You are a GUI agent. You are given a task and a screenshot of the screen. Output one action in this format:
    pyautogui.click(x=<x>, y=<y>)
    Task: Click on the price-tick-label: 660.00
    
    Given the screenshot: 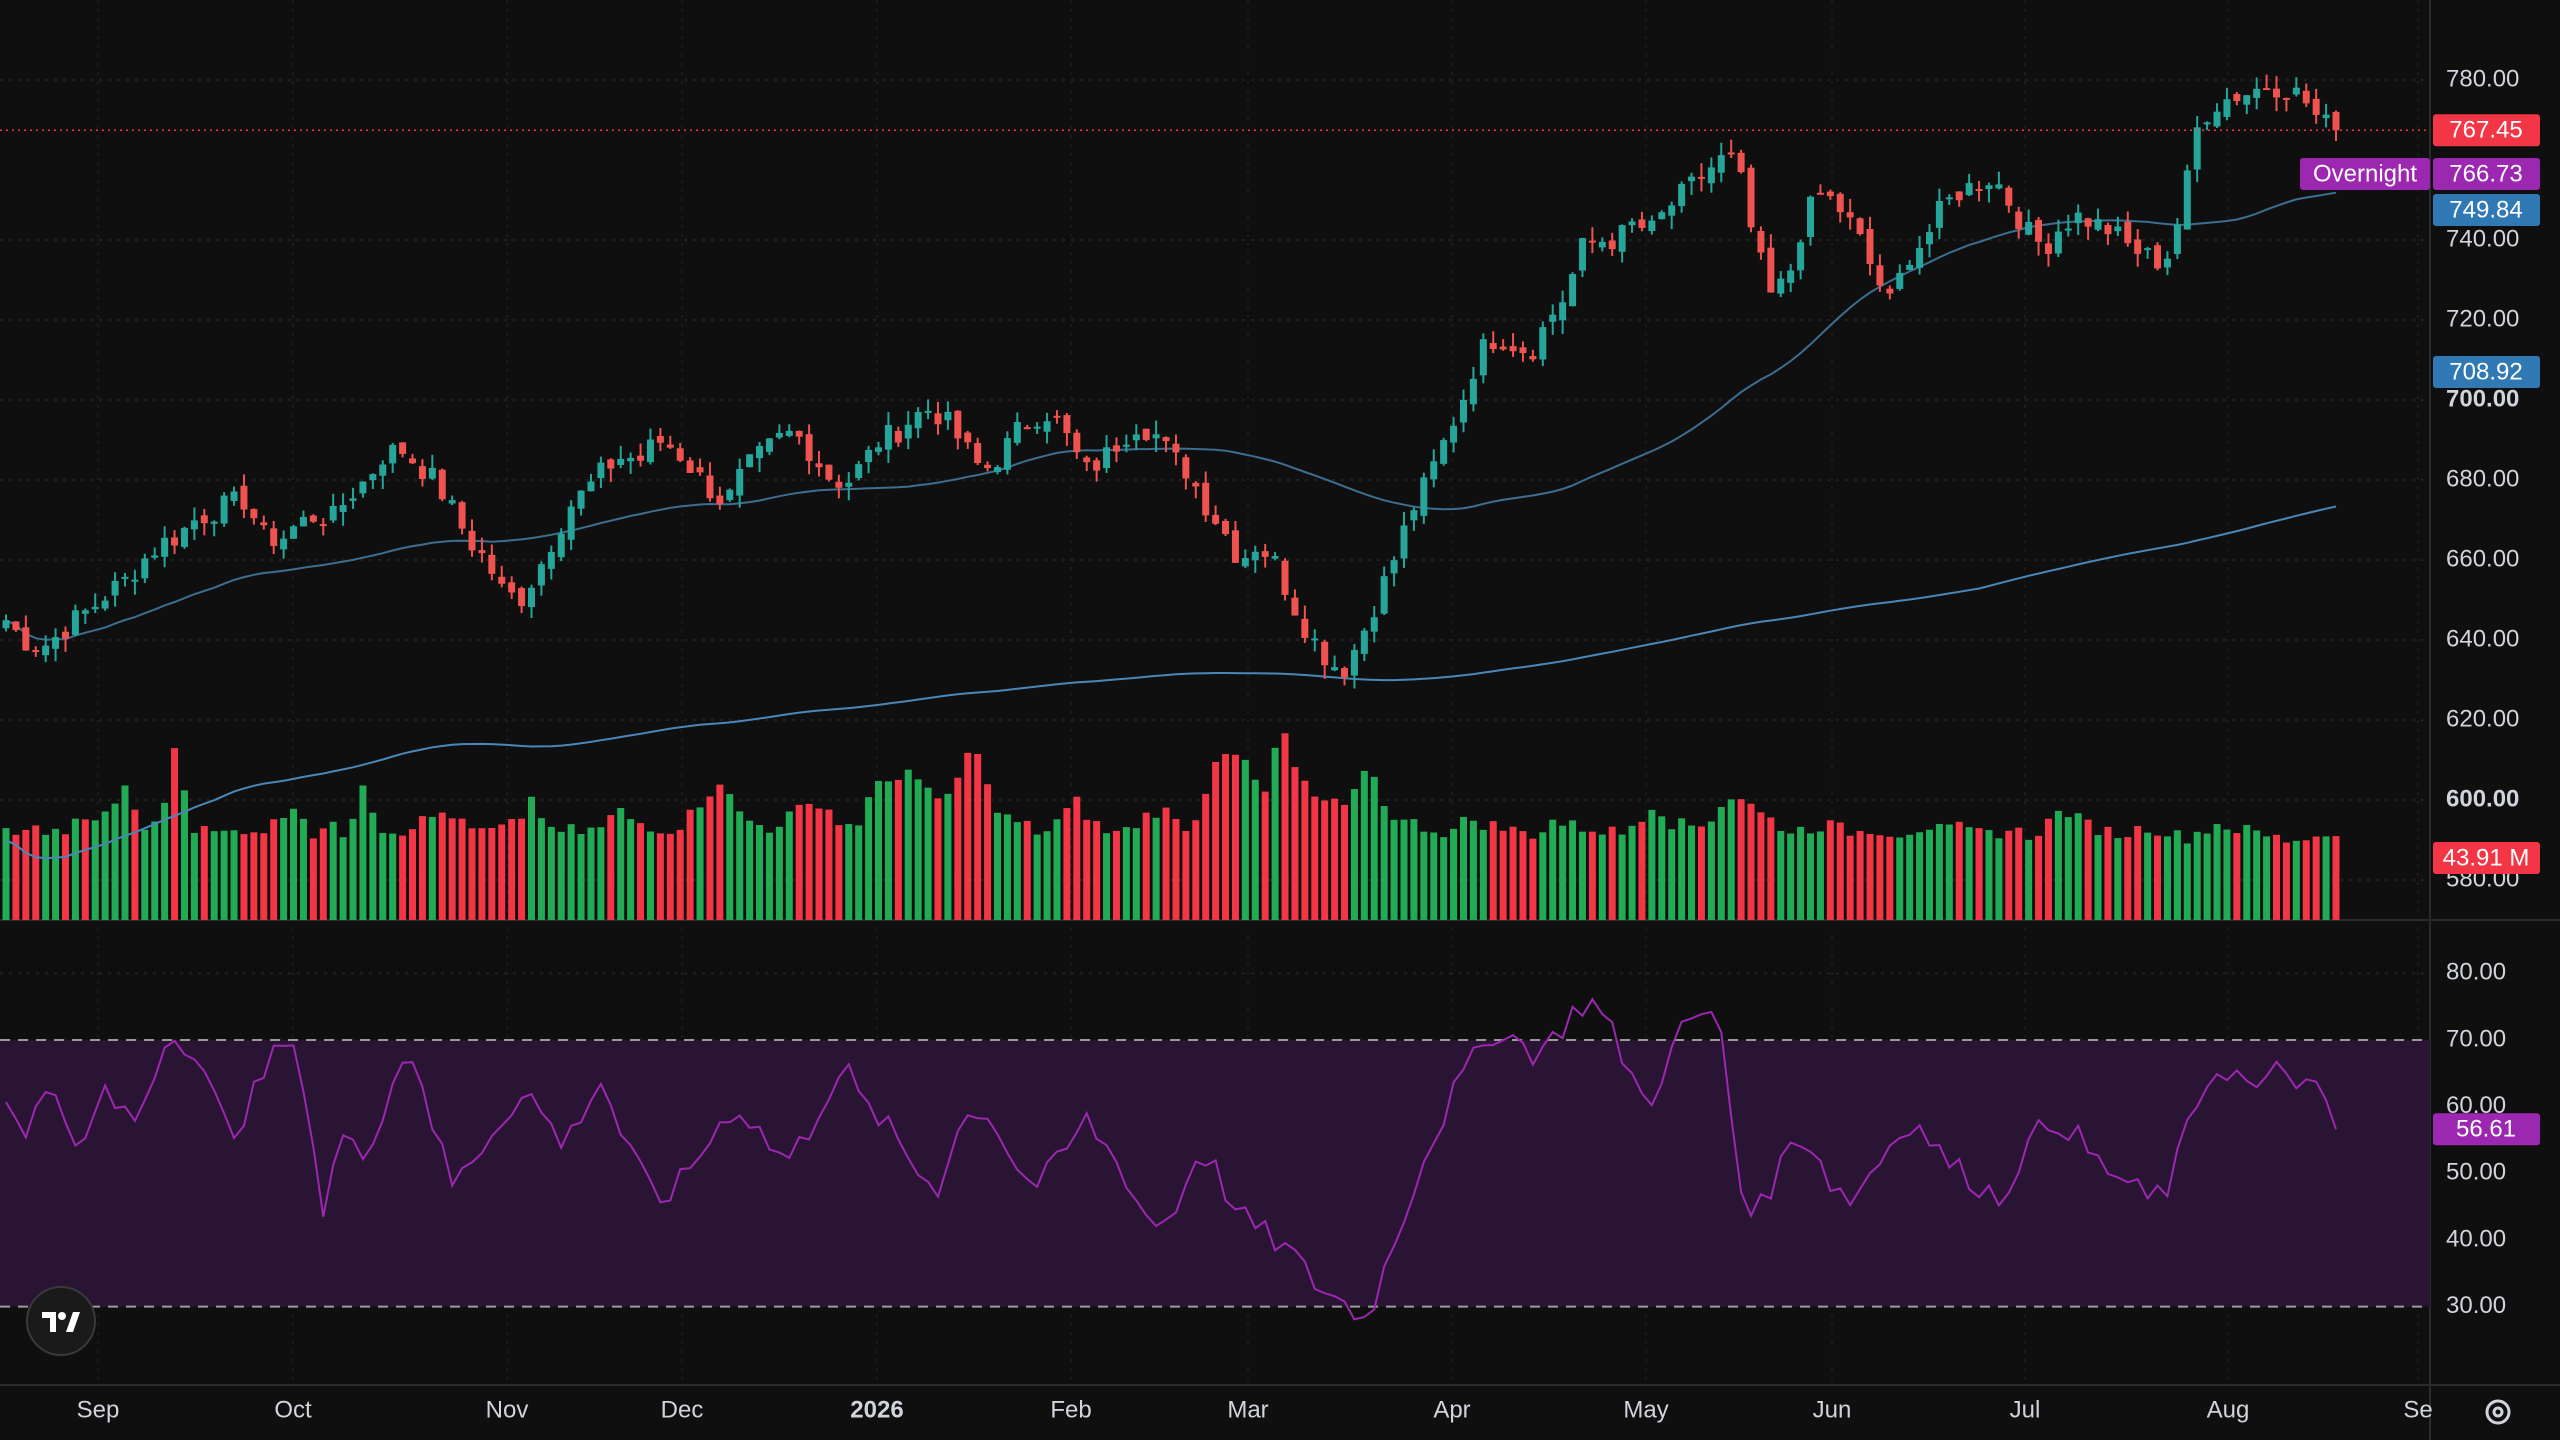 What is the action you would take?
    pyautogui.click(x=2482, y=558)
    